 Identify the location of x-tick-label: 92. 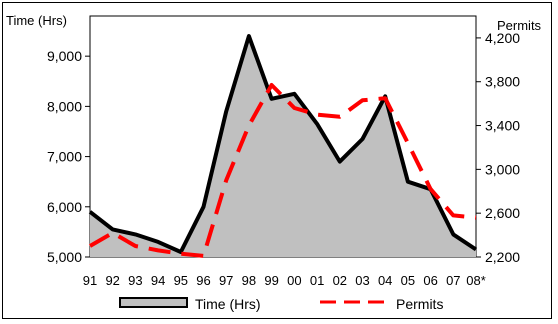
(112, 280).